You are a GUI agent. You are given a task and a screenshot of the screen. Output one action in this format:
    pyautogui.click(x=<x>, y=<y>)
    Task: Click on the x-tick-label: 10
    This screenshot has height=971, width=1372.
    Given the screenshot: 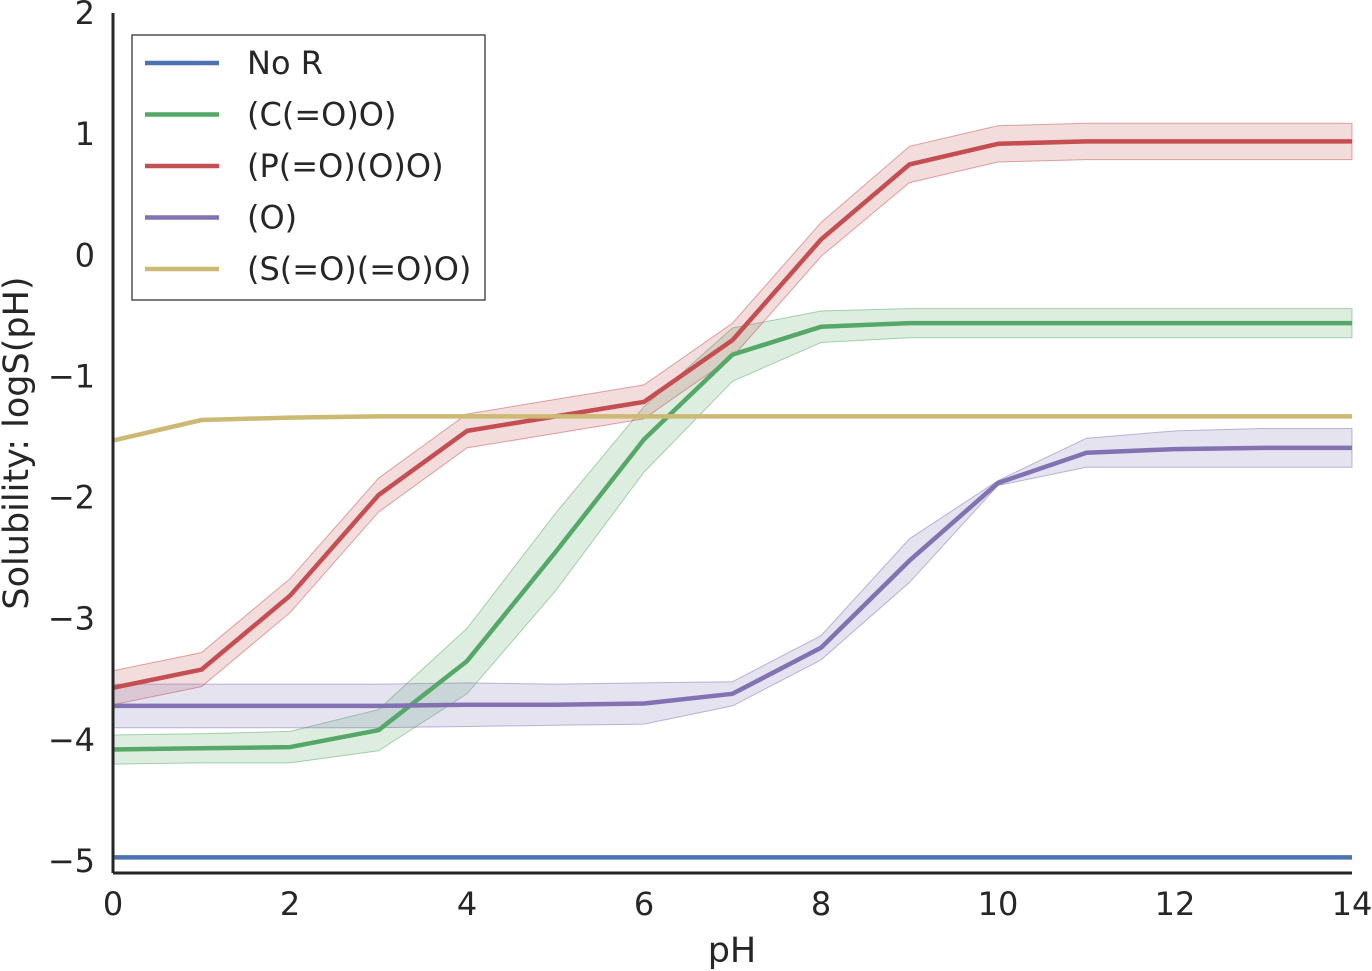 What is the action you would take?
    pyautogui.click(x=998, y=904)
    